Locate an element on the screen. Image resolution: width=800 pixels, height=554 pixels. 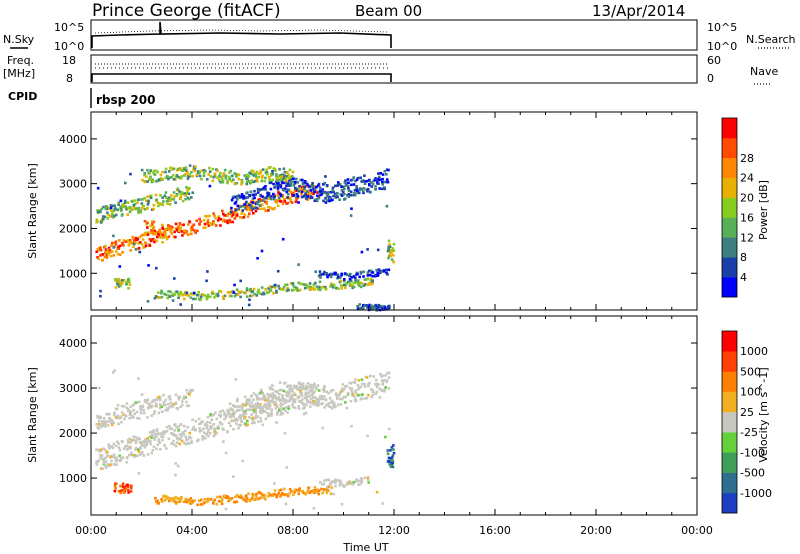
freq-frame is located at coordinates (394, 69).